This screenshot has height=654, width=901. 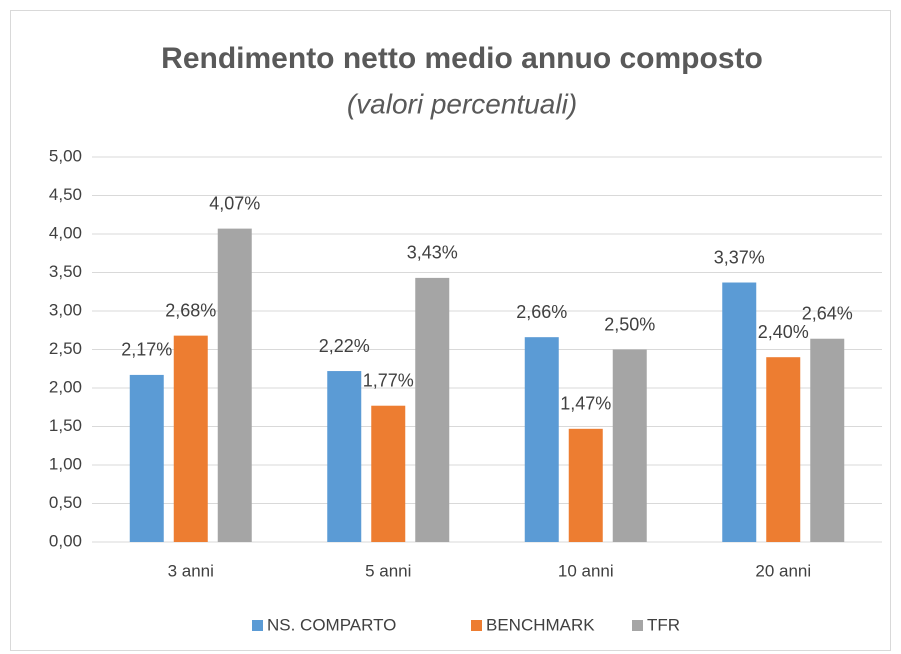 I want to click on y-tick-label: 3,00, so click(x=65, y=309).